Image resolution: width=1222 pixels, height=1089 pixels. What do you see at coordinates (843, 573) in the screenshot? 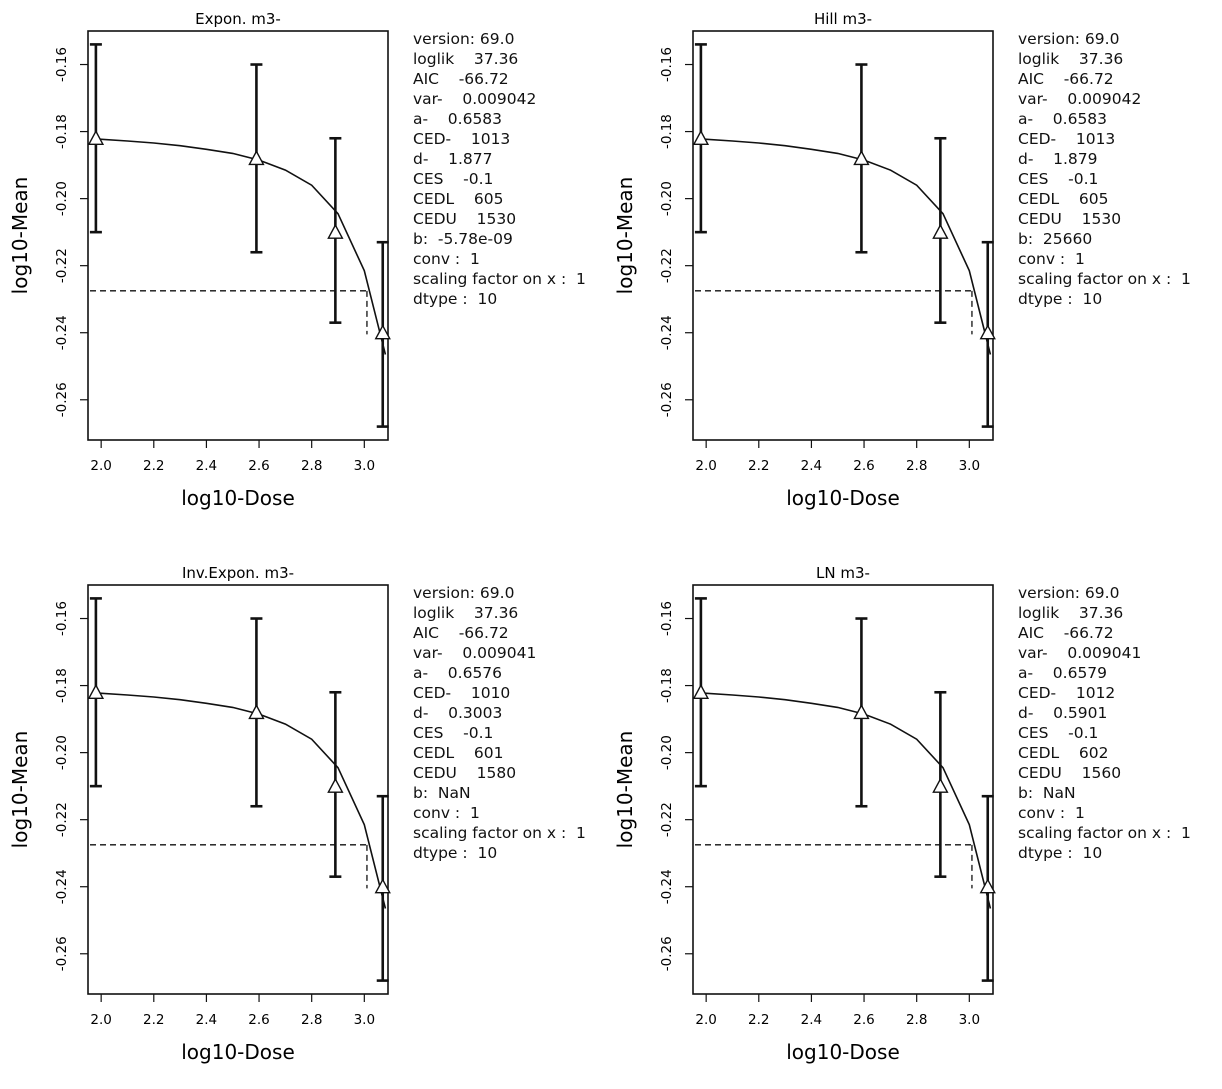
I see `chart-title: LN m3-` at bounding box center [843, 573].